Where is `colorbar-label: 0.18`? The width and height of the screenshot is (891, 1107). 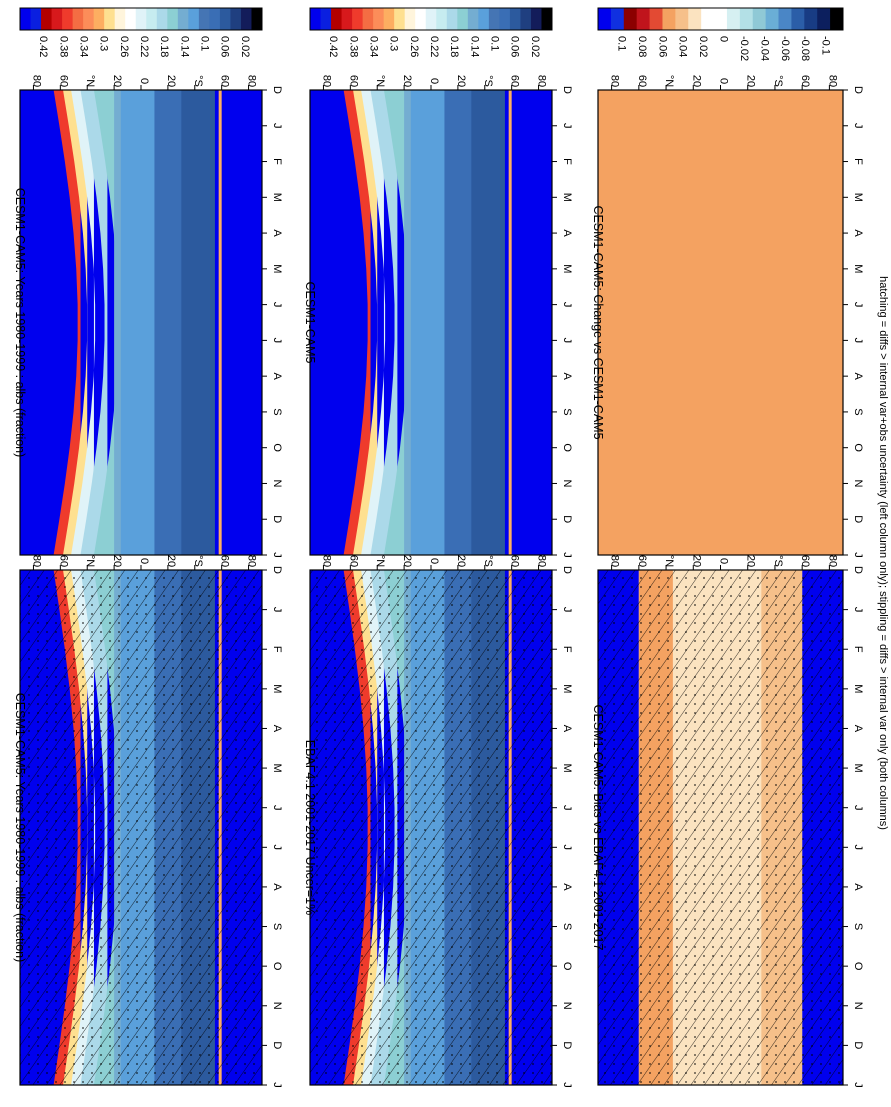 colorbar-label: 0.18 is located at coordinates (454, 46).